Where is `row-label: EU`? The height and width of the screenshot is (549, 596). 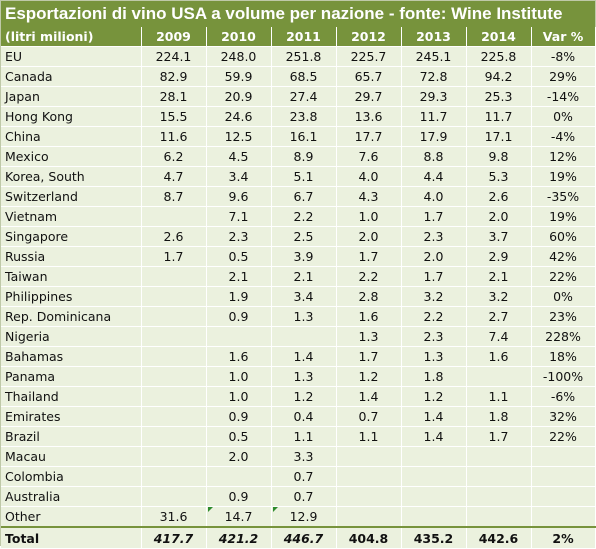
row-label: EU is located at coordinates (71, 56).